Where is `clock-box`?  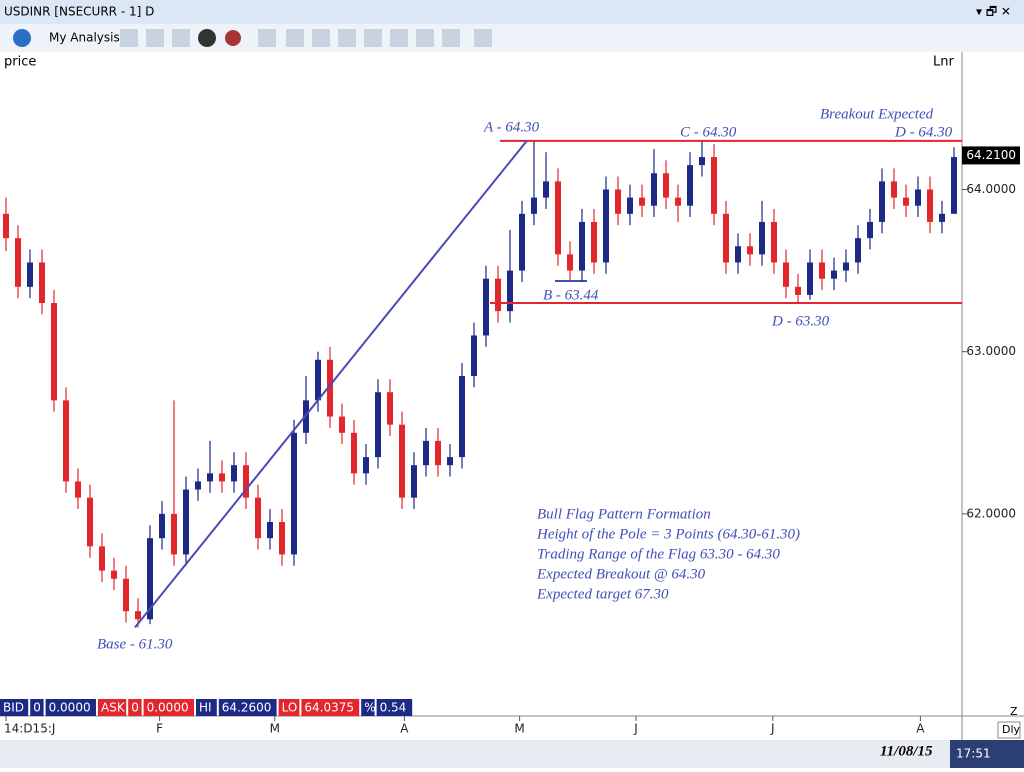
clock-box is located at coordinates (987, 754).